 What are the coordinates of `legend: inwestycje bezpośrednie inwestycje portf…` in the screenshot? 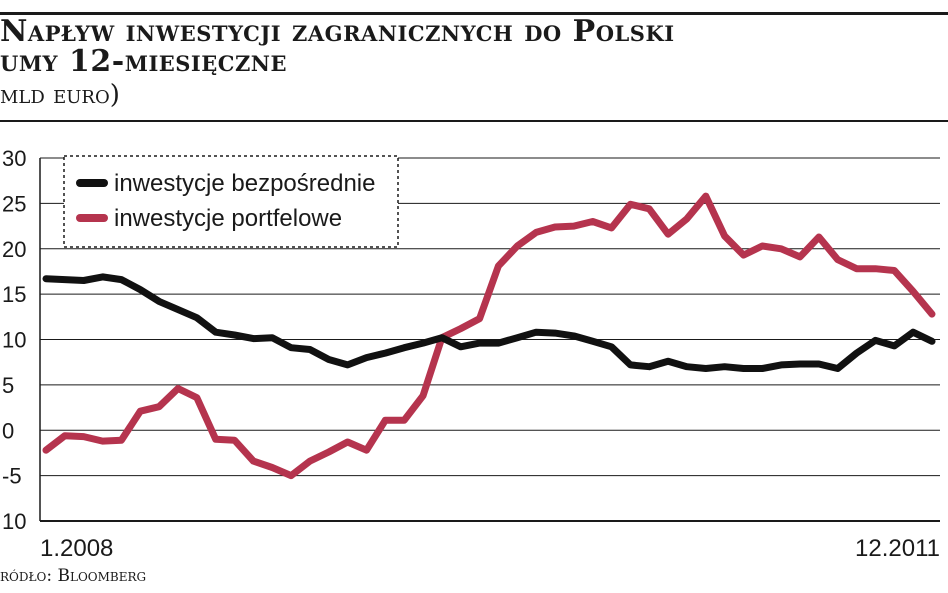 It's located at (231, 201).